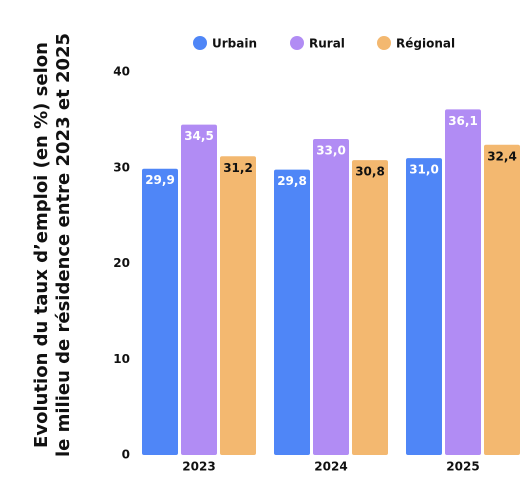 The height and width of the screenshot is (488, 530). Describe the element at coordinates (238, 168) in the screenshot. I see `value-label: 31,2` at that location.